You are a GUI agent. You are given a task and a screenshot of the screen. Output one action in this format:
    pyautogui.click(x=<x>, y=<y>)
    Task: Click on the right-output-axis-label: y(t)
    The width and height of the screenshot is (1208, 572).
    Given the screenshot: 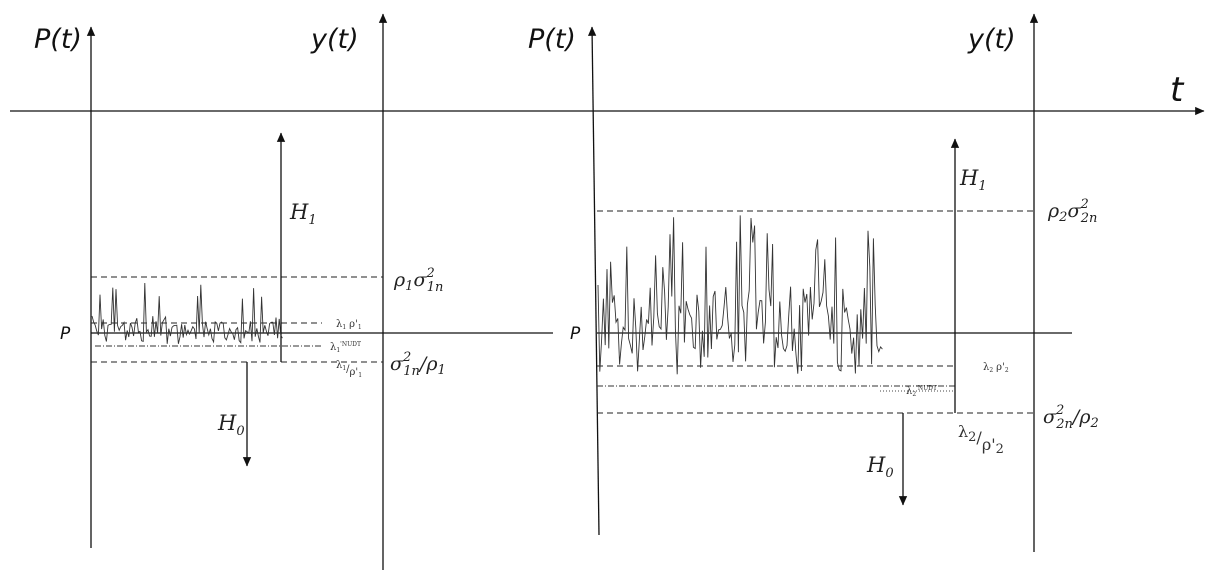 What is the action you would take?
    pyautogui.click(x=991, y=39)
    